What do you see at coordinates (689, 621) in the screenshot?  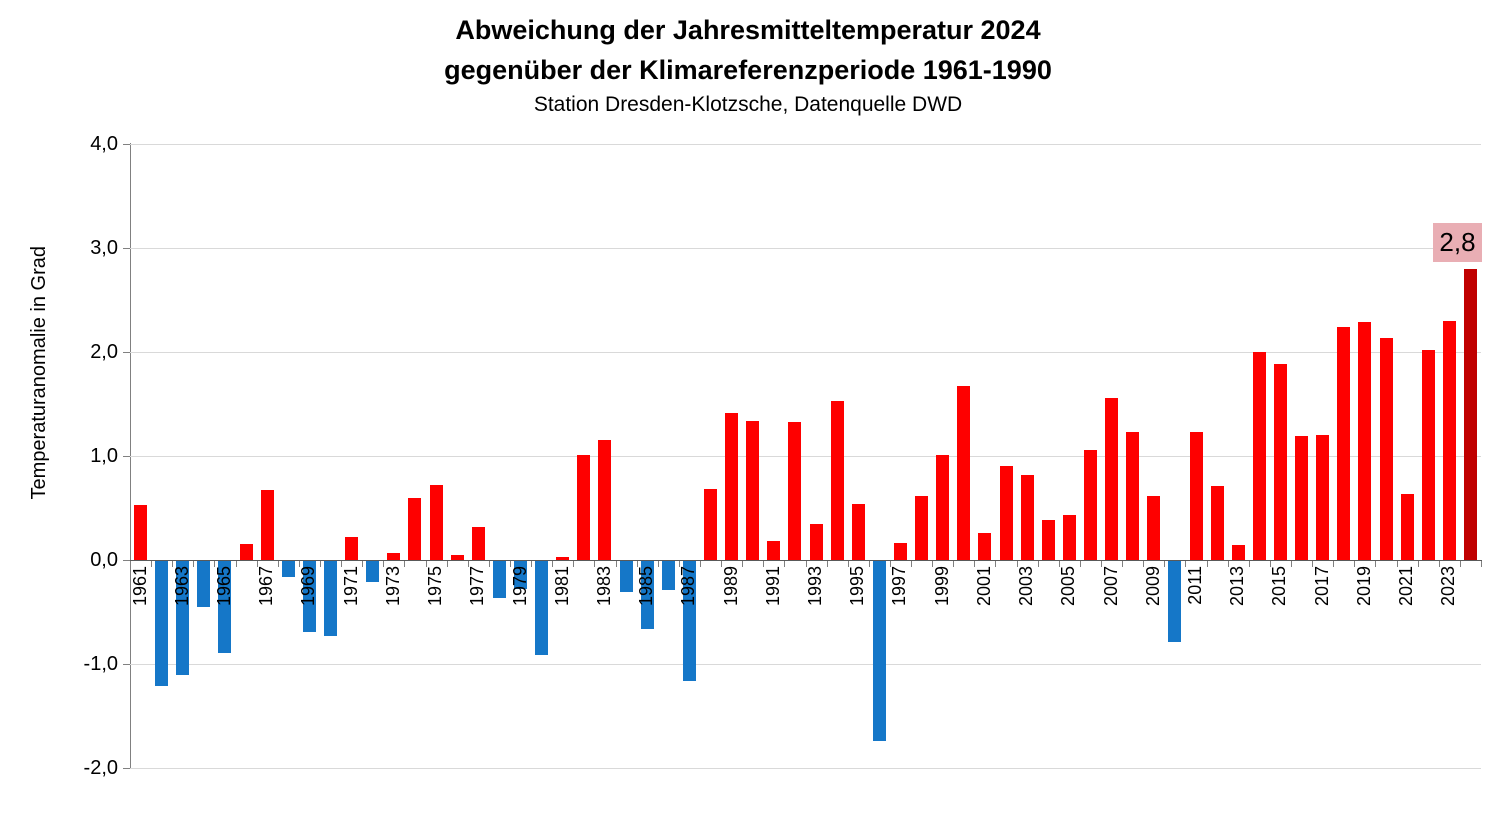 I see `bar-1987` at bounding box center [689, 621].